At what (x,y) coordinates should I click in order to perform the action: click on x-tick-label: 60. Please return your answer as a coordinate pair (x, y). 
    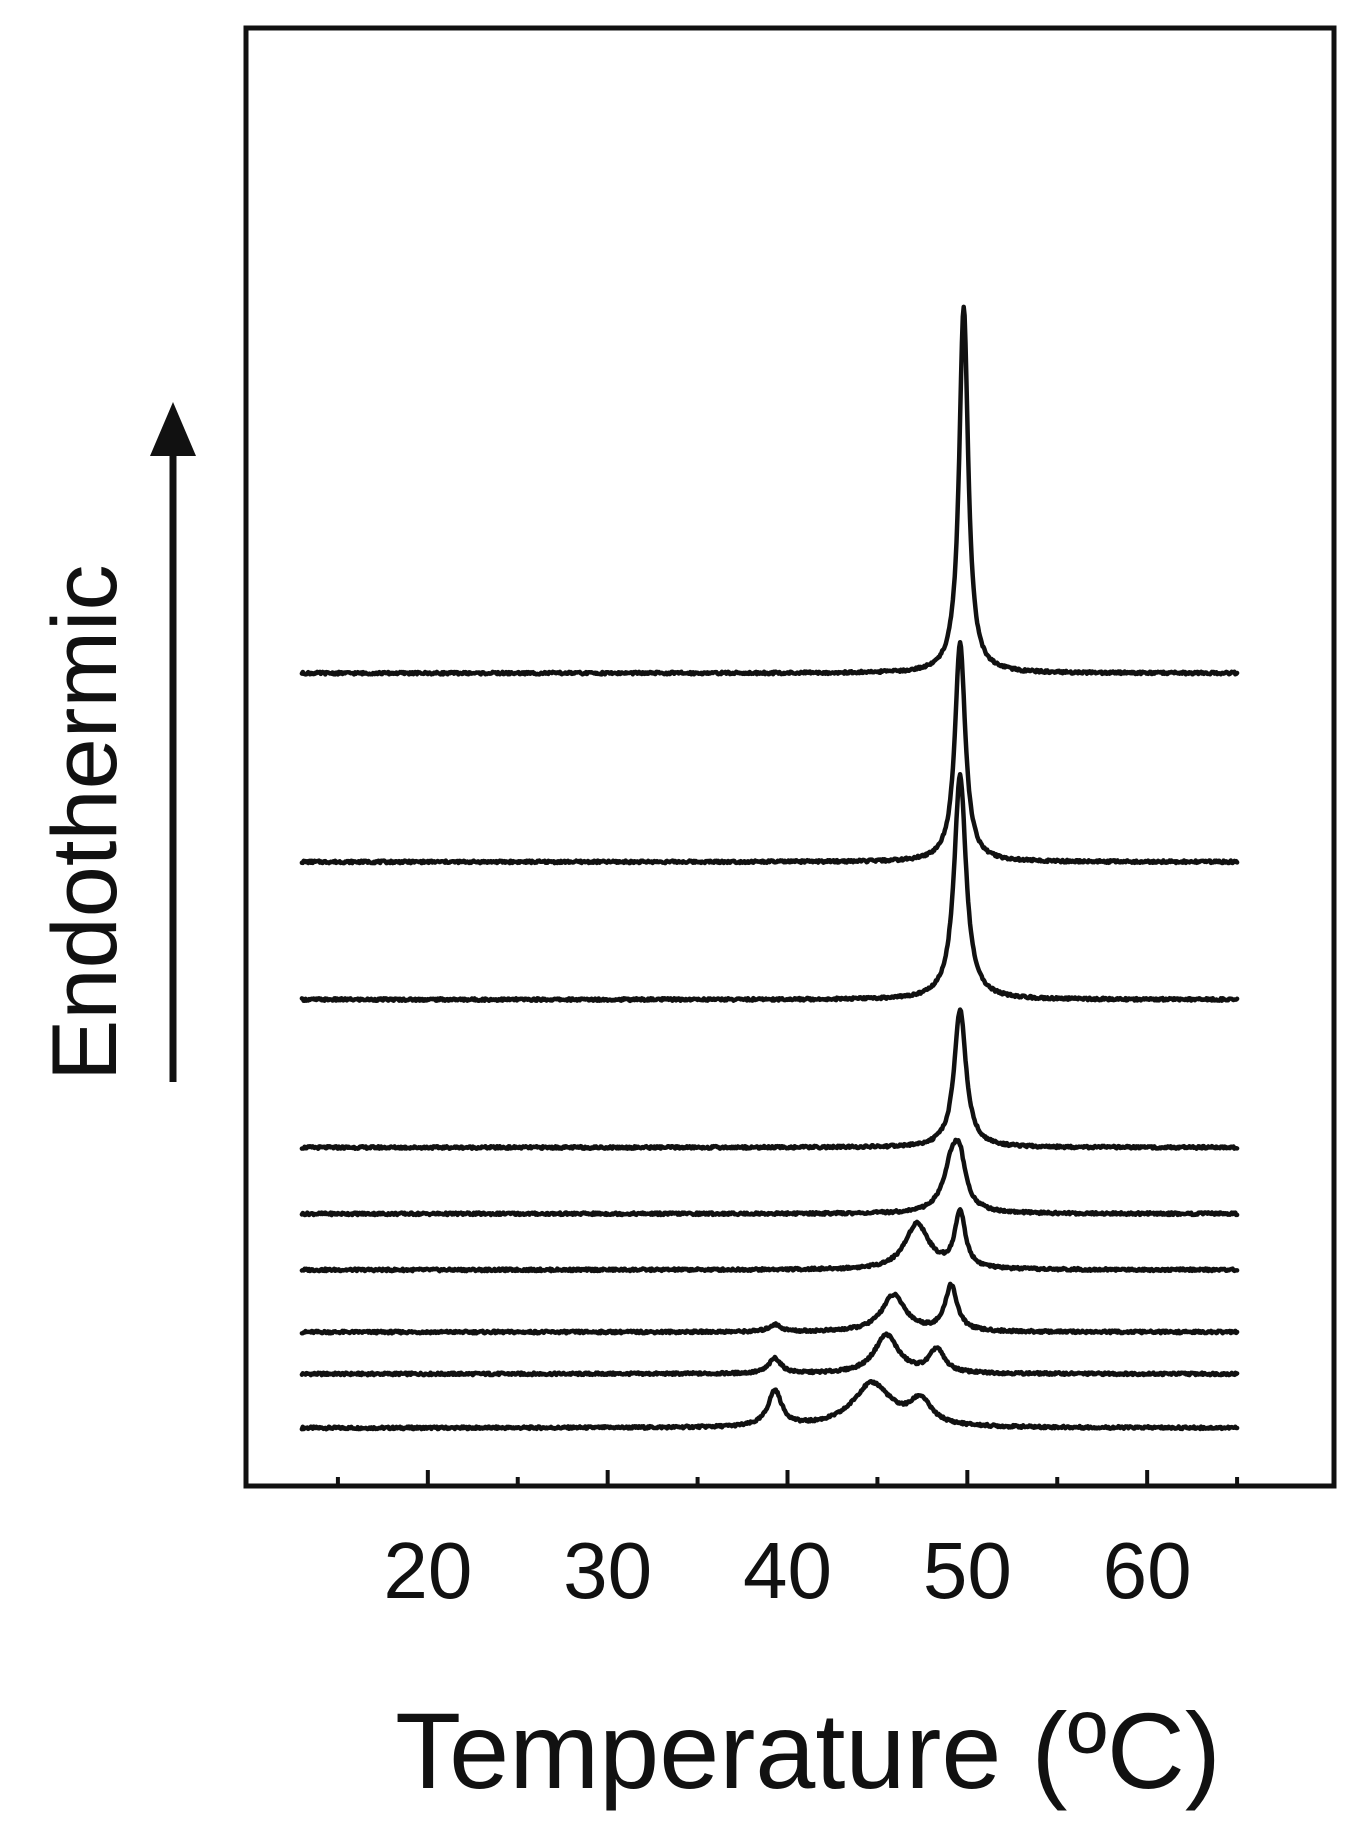
    Looking at the image, I should click on (1147, 1570).